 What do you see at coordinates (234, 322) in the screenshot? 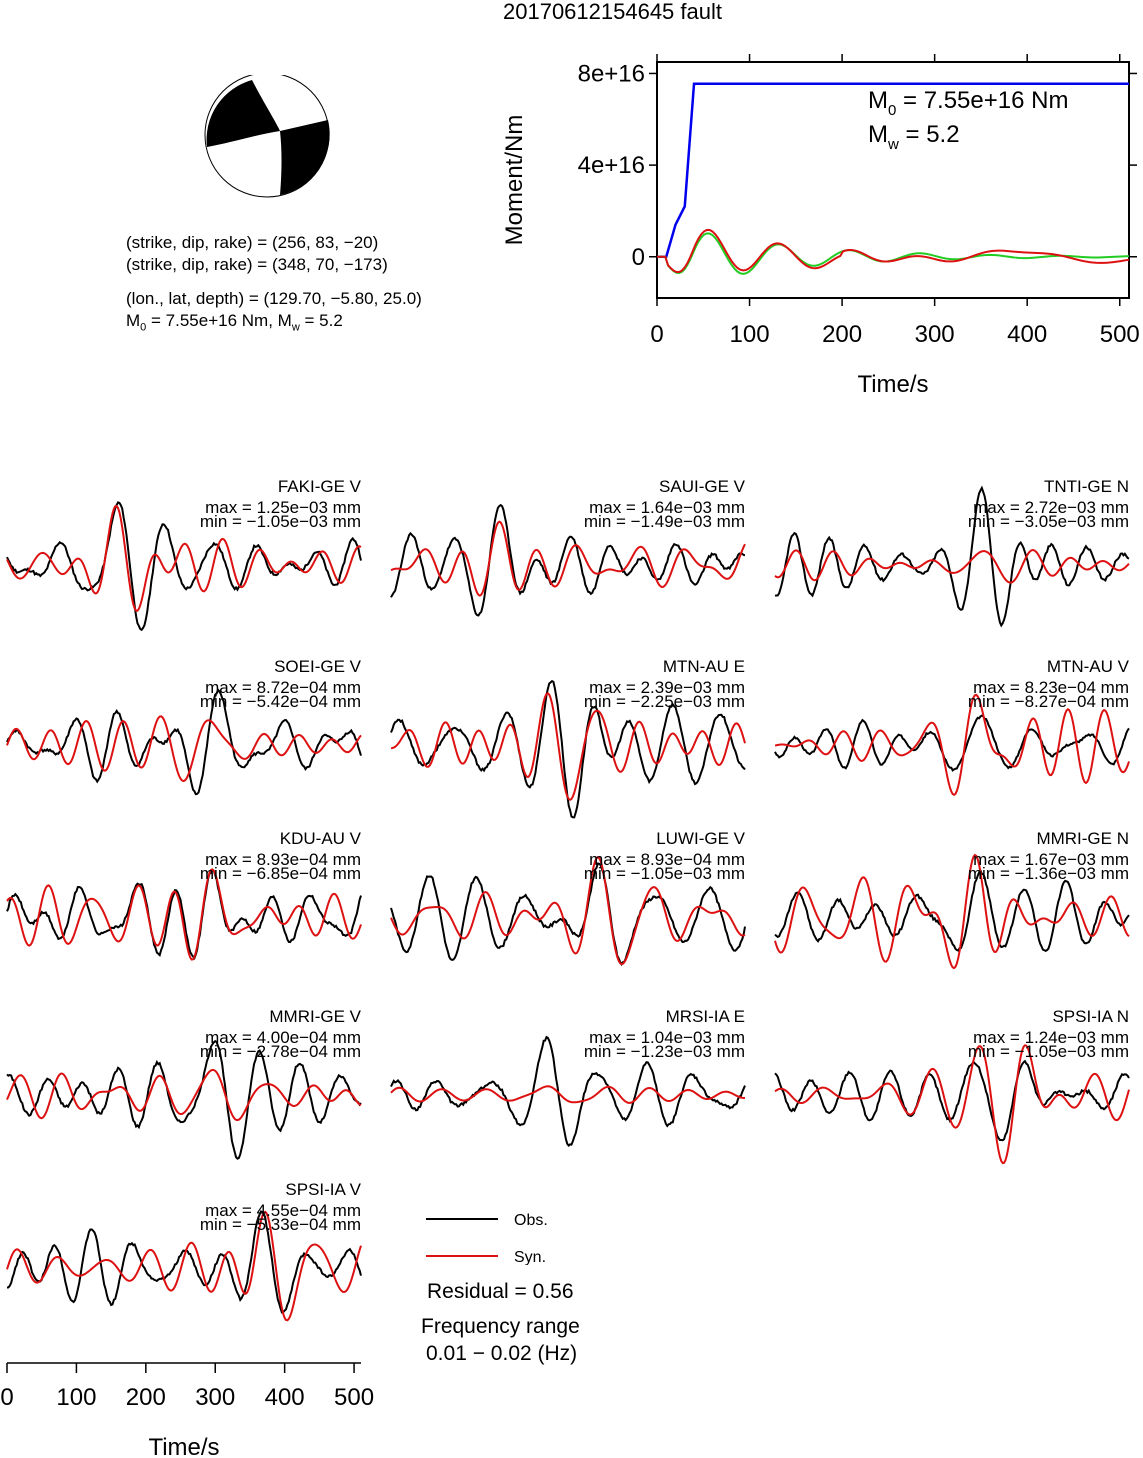
I see `moment-info: M0 = 7.55e+16 Nm, Mw = 5.2` at bounding box center [234, 322].